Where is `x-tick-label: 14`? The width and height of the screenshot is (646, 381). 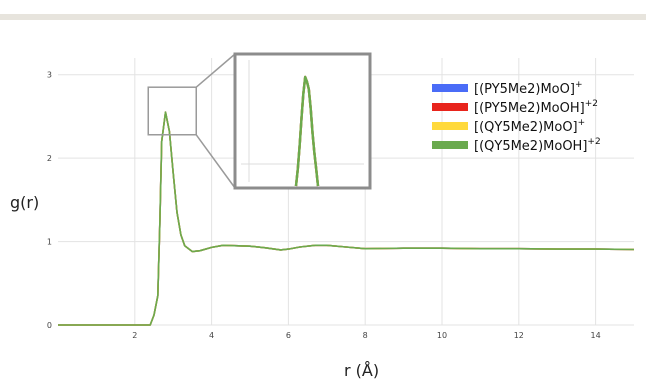
x-tick-label: 14 is located at coordinates (596, 335).